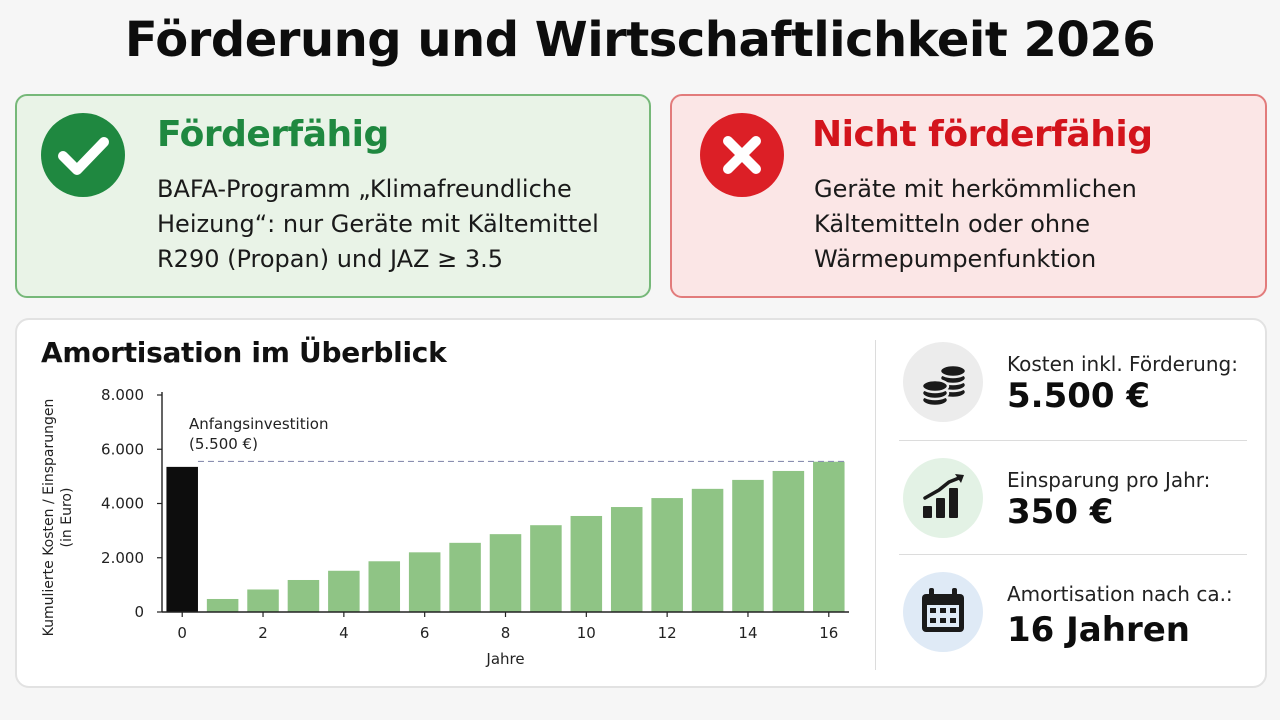 This screenshot has height=720, width=1280. Describe the element at coordinates (1120, 594) in the screenshot. I see `amortization-label: Amortisation nach ca.:` at that location.